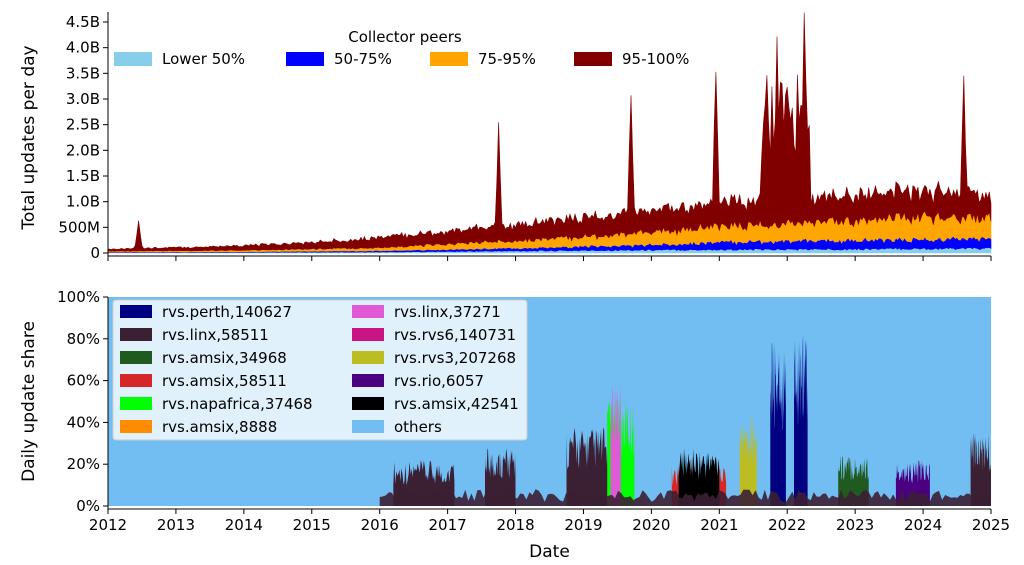 Image resolution: width=1024 pixels, height=565 pixels. I want to click on share-area-baseline, so click(685, 497).